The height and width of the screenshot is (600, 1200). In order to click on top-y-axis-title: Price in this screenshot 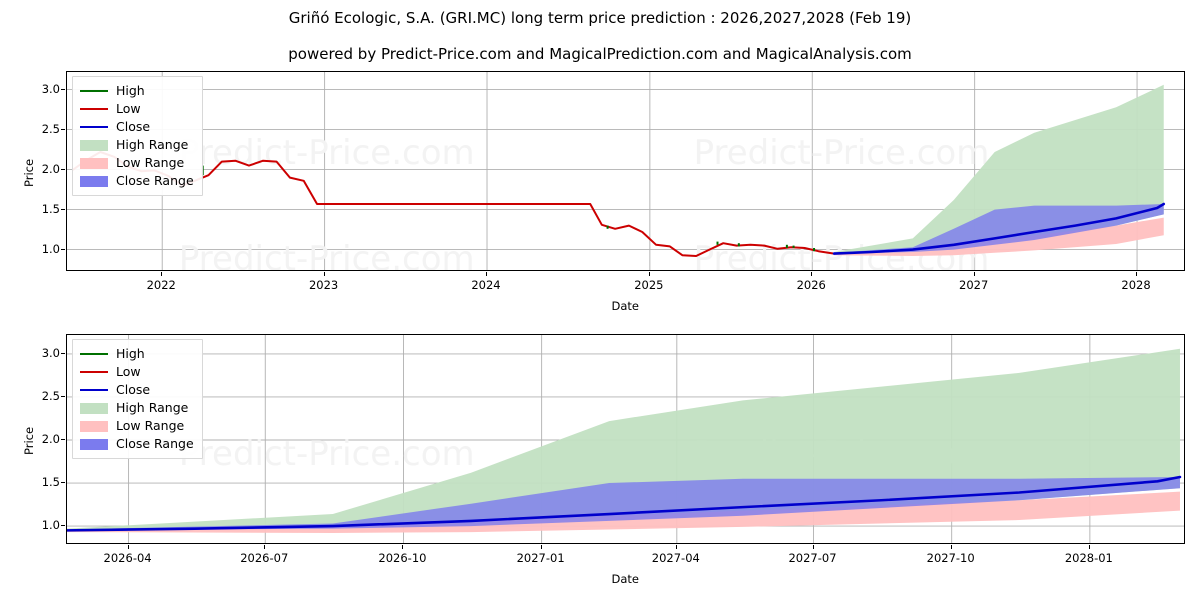, I will do `click(29, 172)`.